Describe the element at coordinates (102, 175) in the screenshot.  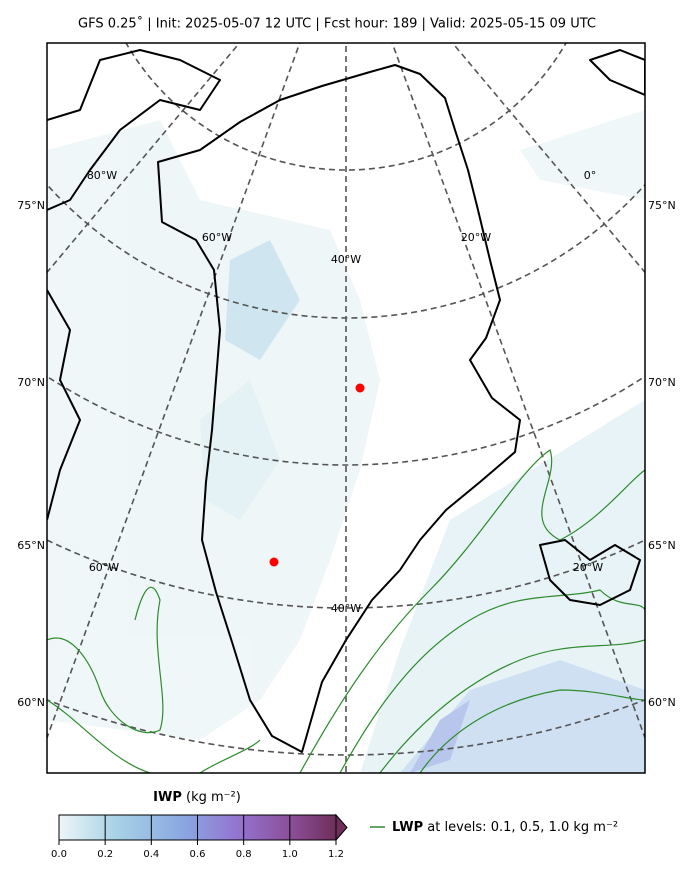
I see `lon-label: 80°W` at that location.